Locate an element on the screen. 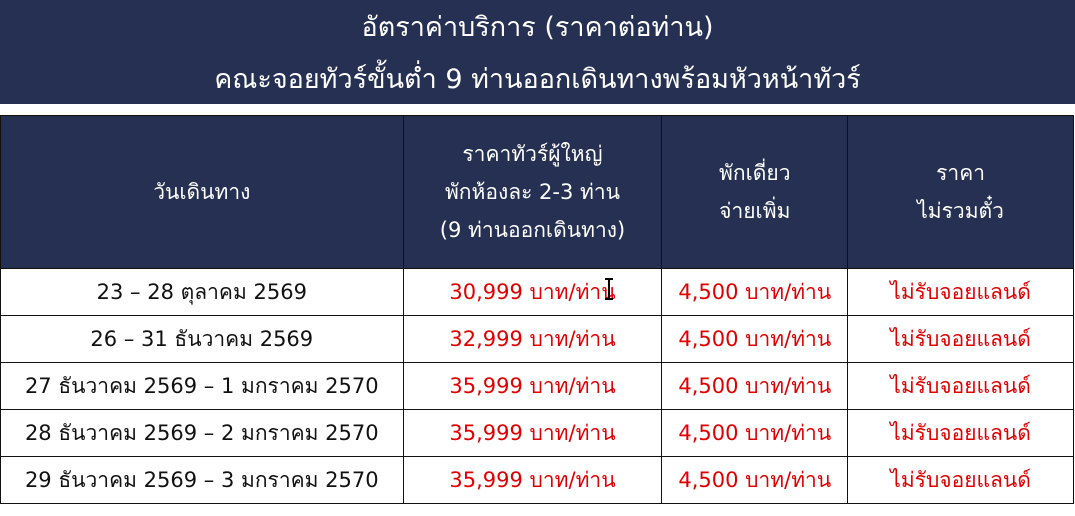 This screenshot has height=516, width=1075. date-cell: 26 – 31 ธันวาคม 2569 is located at coordinates (202, 339).